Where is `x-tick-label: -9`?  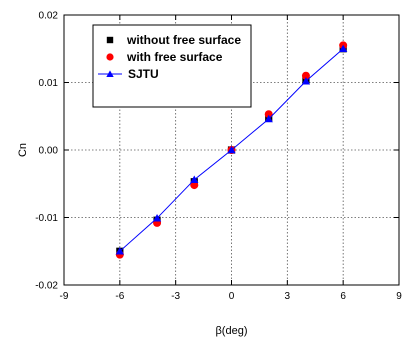
x-tick-label: -9 is located at coordinates (64, 296).